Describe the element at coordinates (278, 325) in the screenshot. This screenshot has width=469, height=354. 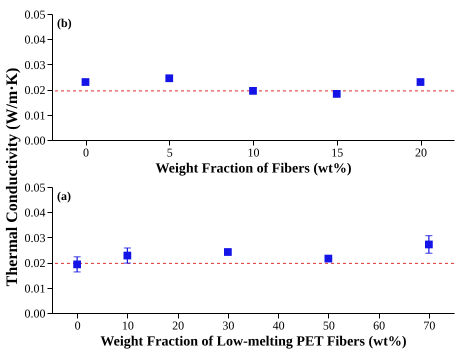
I see `x-tick-label: 40` at that location.